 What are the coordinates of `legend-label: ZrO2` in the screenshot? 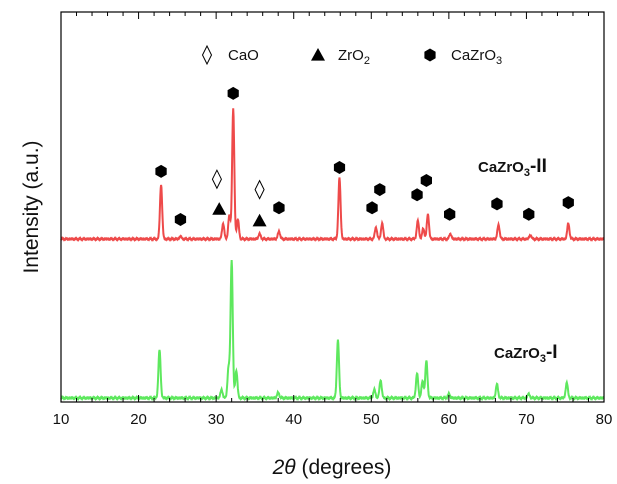 It's located at (354, 57).